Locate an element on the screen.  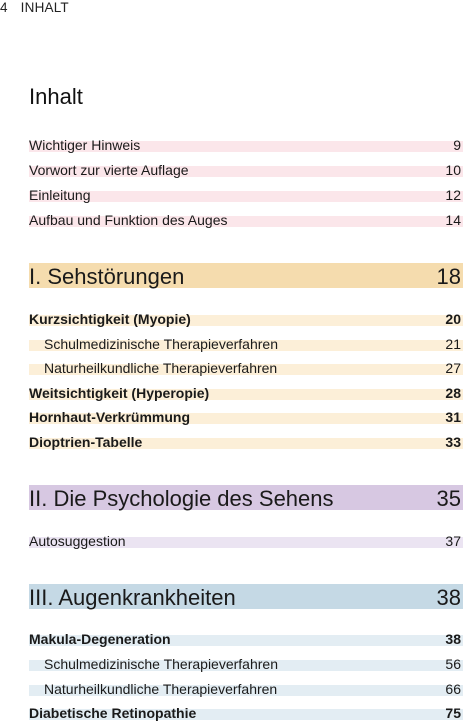
toc-entry-naturheilkunde-3: Naturheilkundliche Therapieverfahren 66 is located at coordinates (246, 687).